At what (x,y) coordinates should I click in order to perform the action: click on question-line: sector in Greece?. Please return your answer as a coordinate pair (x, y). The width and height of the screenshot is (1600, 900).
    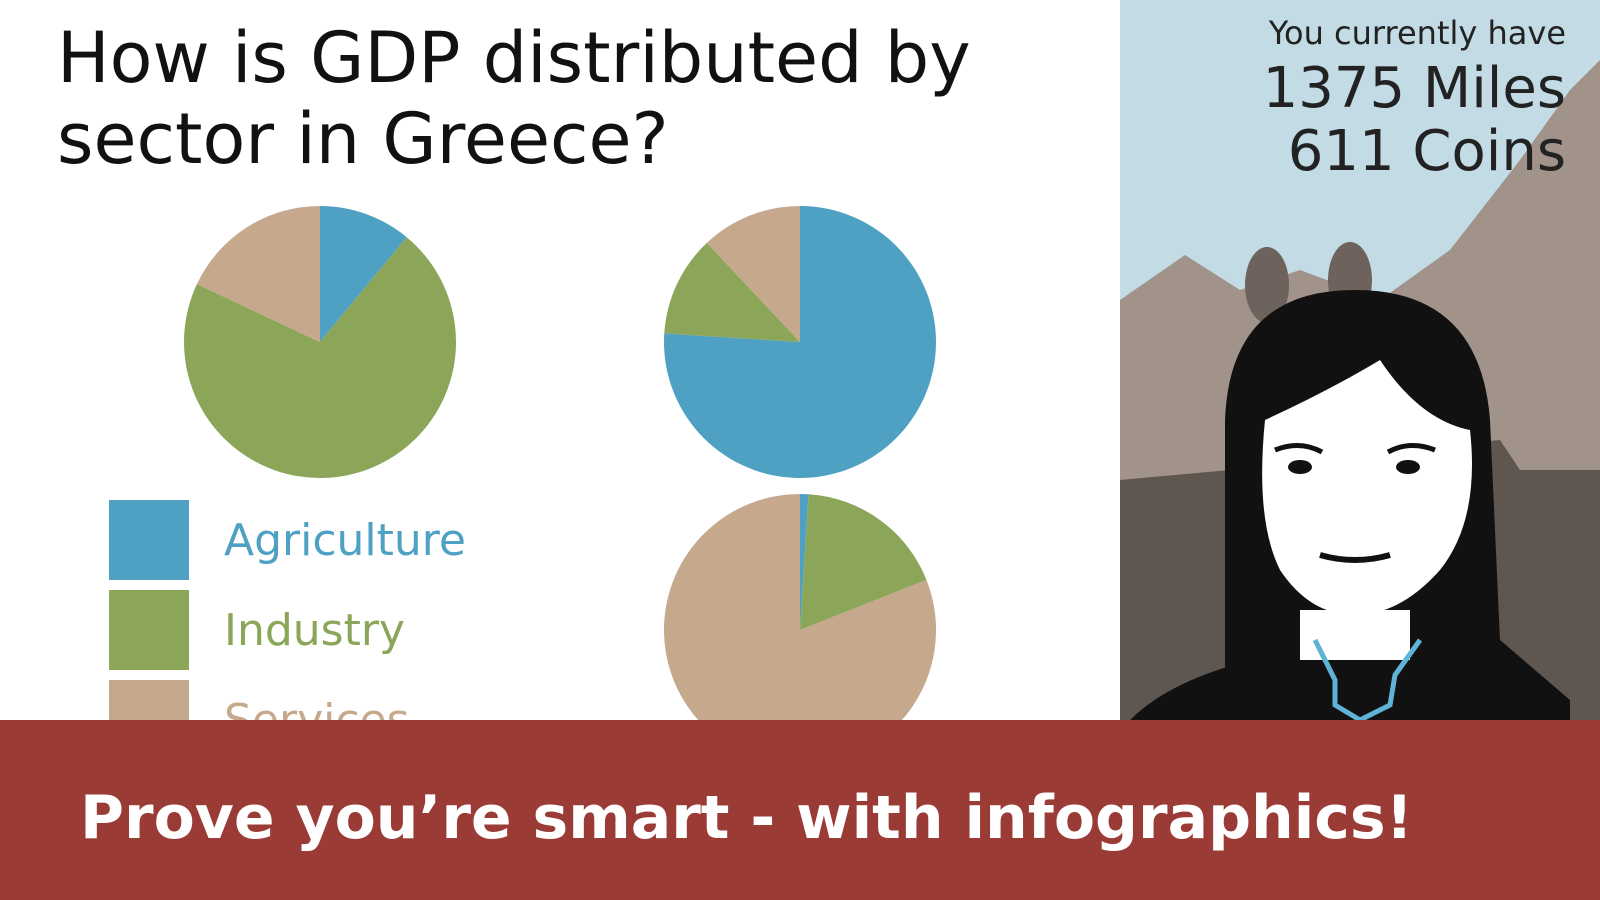
    Looking at the image, I should click on (363, 139).